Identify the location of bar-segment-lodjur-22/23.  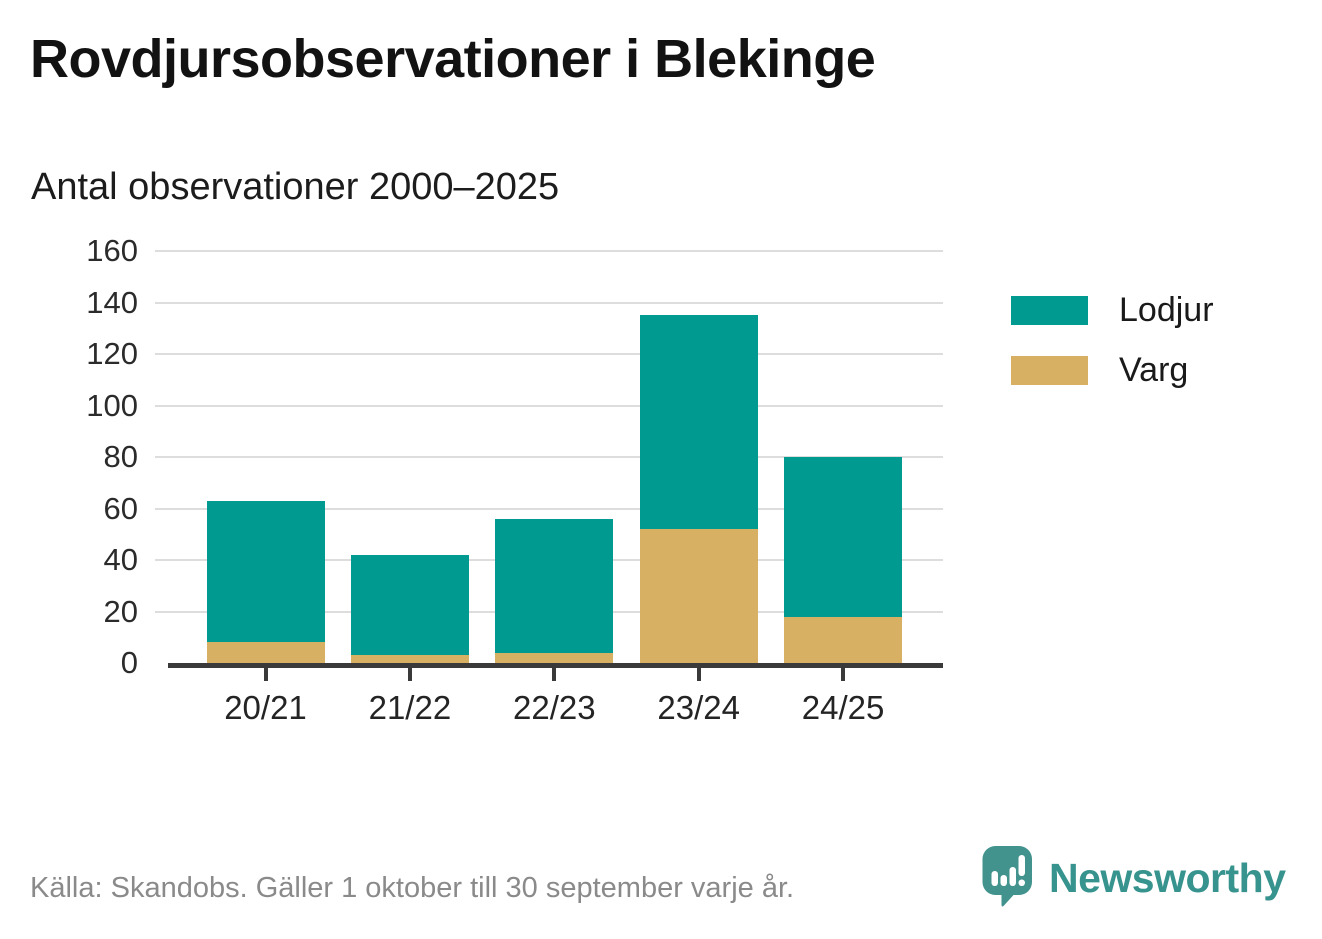
(554, 585).